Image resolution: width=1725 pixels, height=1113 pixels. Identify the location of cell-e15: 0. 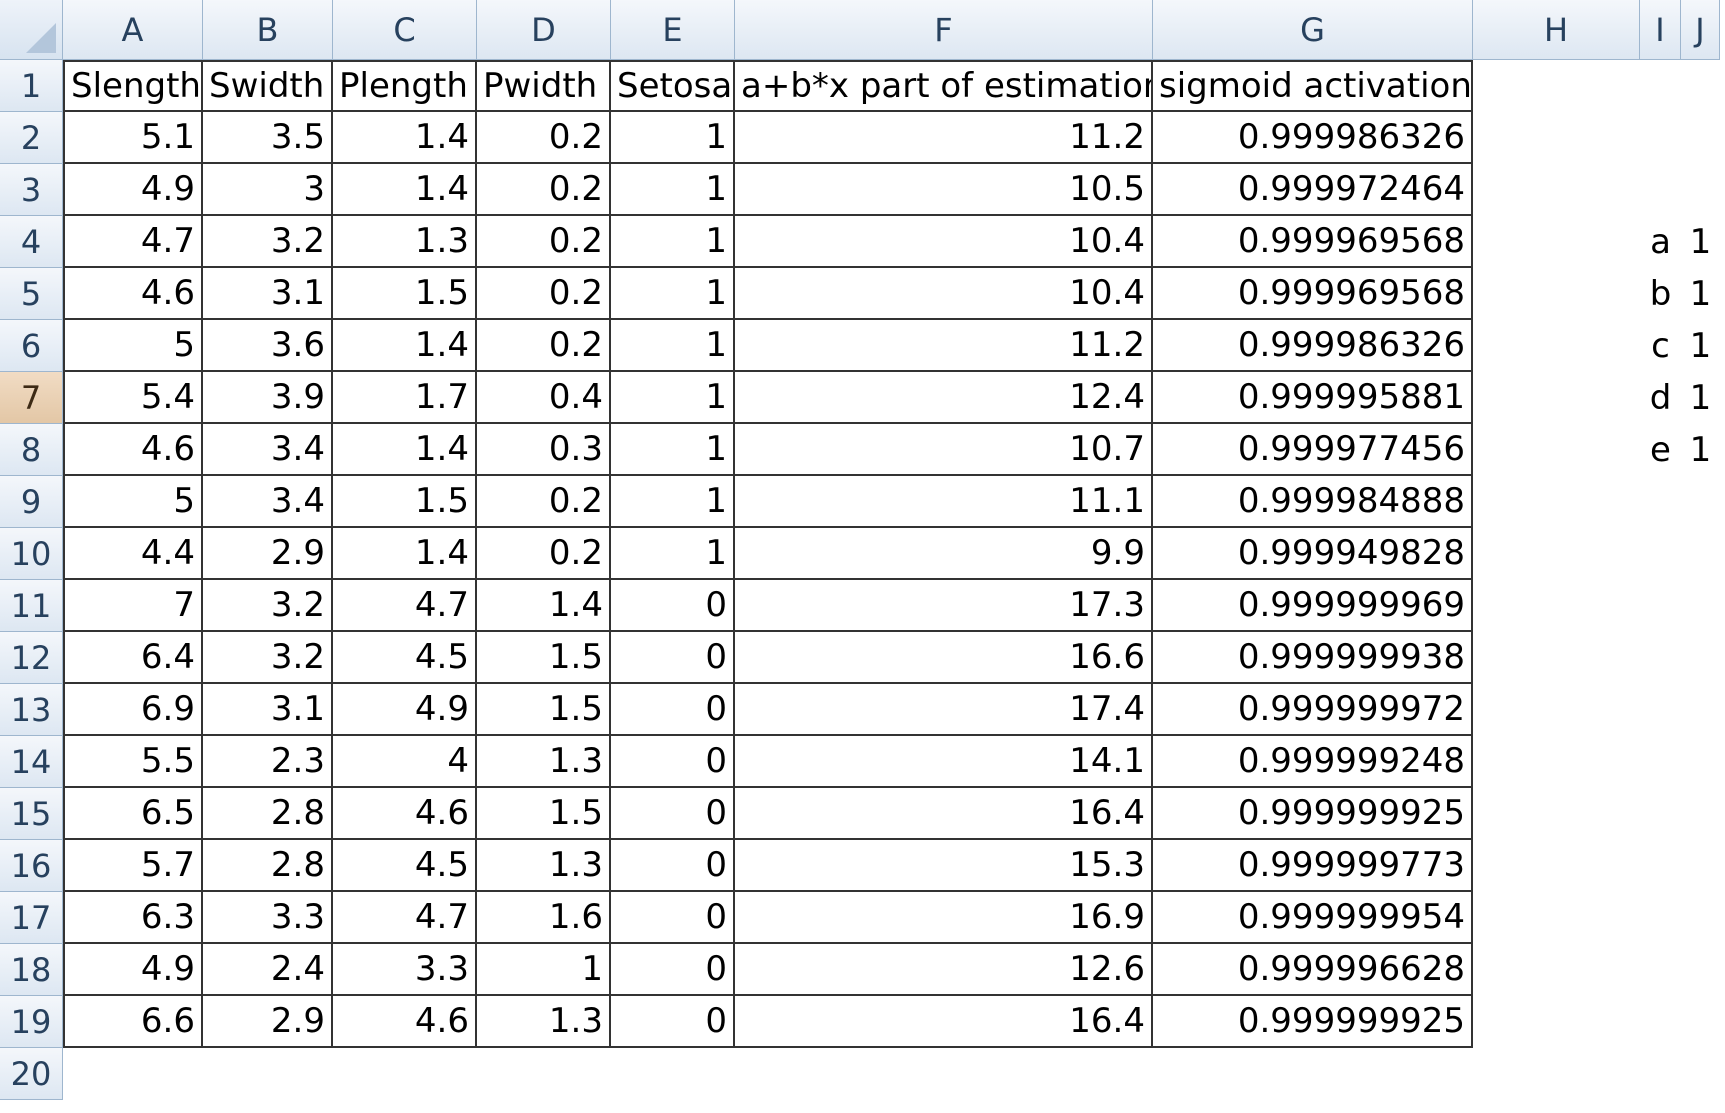
(673, 814).